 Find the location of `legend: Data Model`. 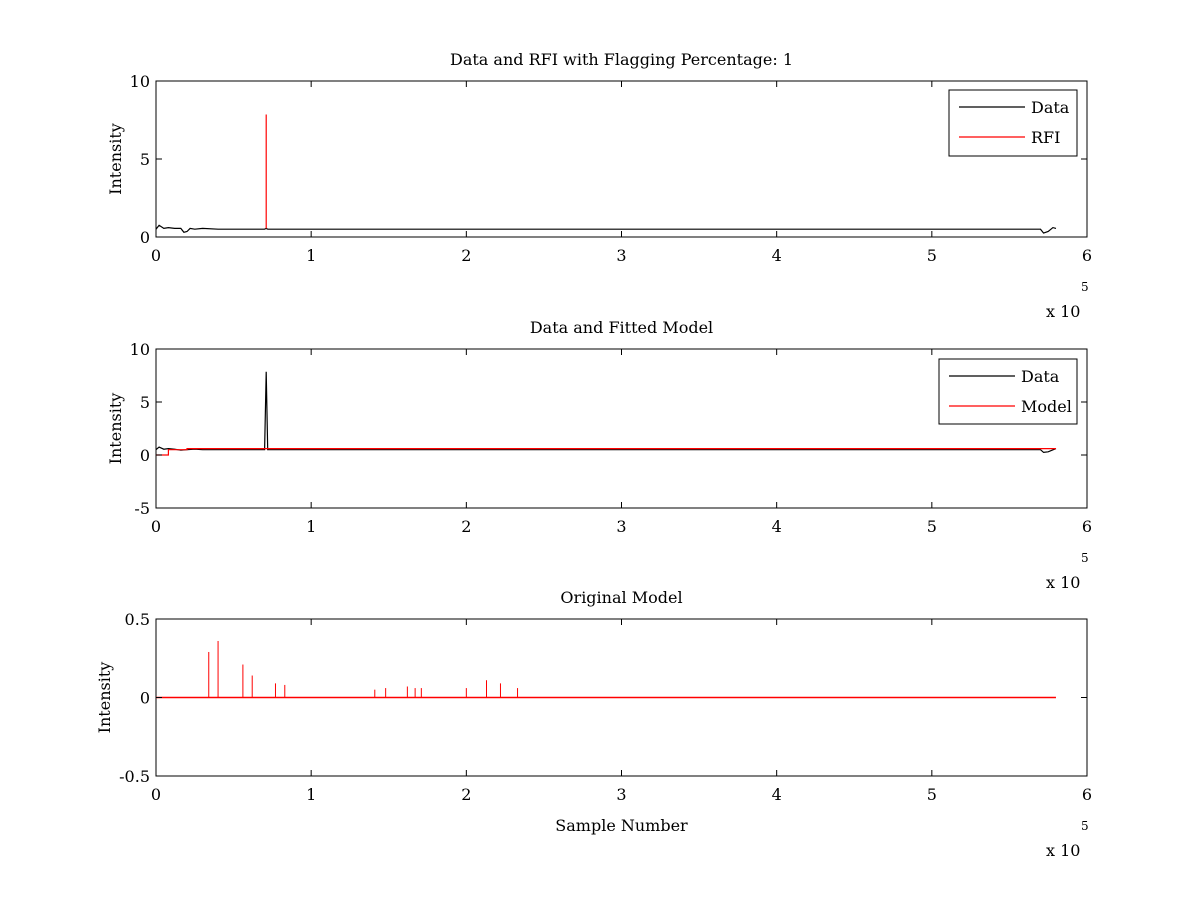

legend: Data Model is located at coordinates (1008, 391).